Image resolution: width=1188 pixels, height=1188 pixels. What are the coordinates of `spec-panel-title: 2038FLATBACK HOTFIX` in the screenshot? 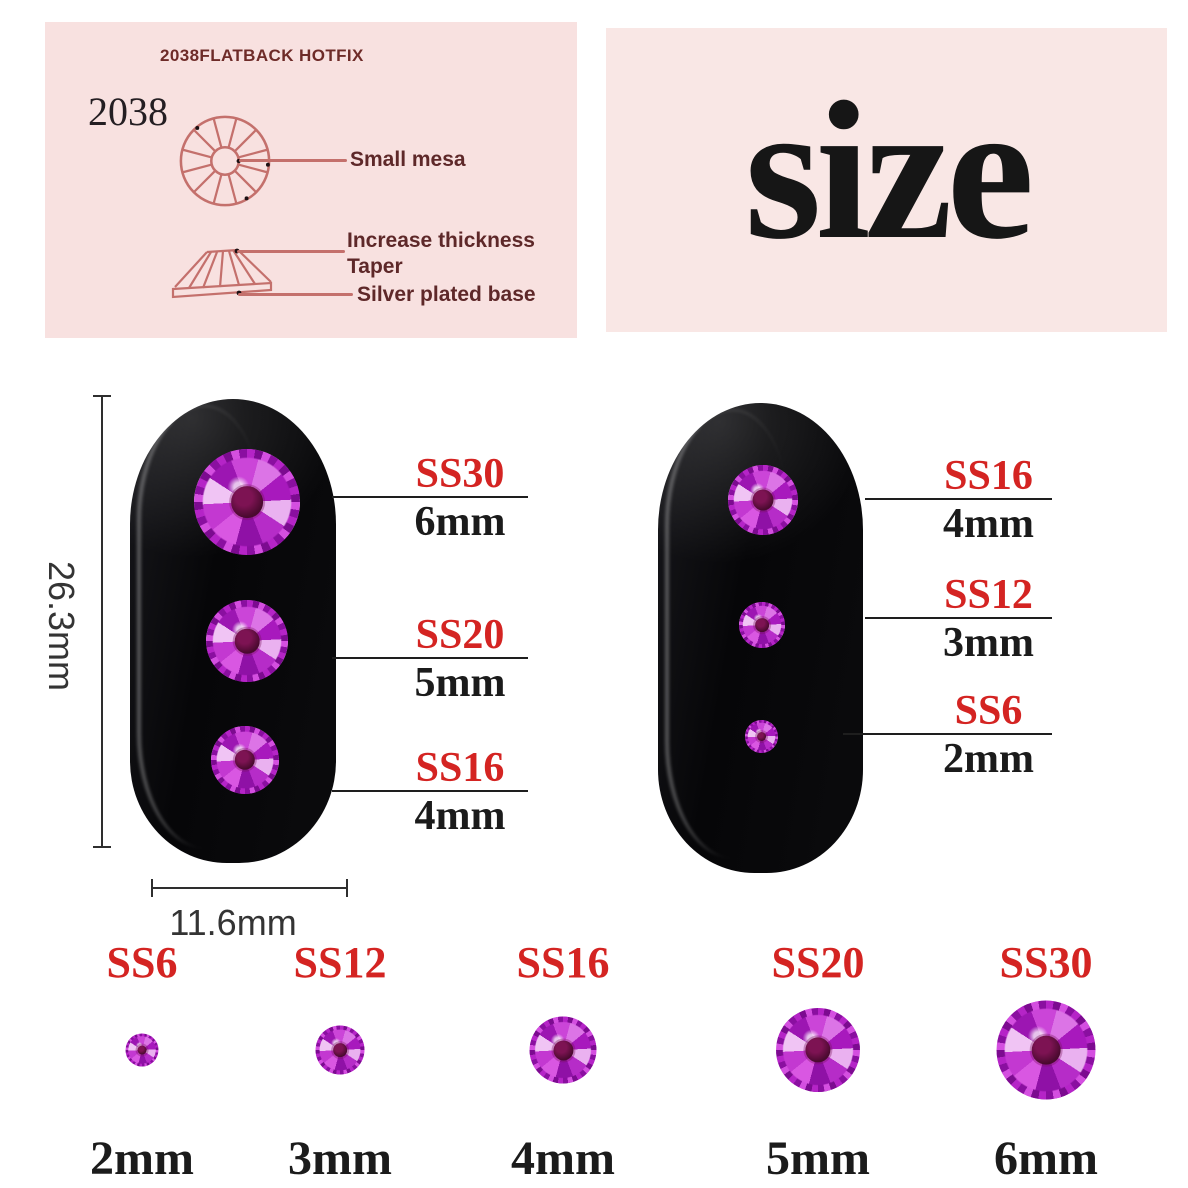 It's located at (262, 55).